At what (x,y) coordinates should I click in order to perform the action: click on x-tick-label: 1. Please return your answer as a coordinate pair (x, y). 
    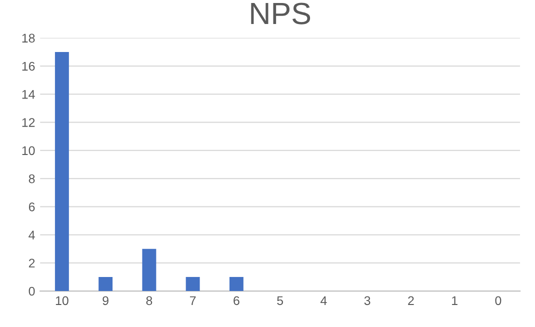
    Looking at the image, I should click on (455, 300).